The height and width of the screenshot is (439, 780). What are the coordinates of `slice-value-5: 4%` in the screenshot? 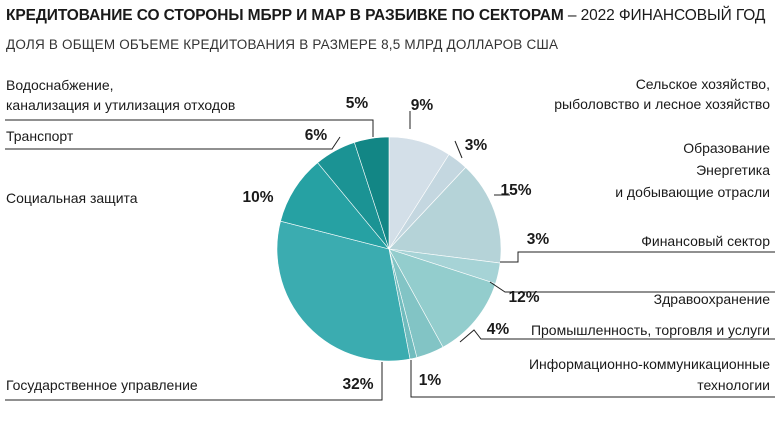 It's located at (498, 329).